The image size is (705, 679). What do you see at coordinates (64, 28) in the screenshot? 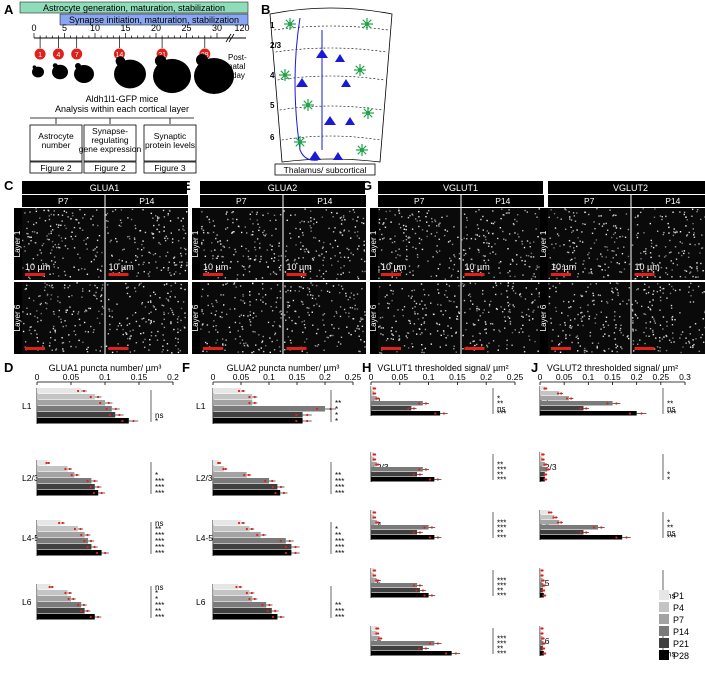
I see `timeline-tick-label: 5` at bounding box center [64, 28].